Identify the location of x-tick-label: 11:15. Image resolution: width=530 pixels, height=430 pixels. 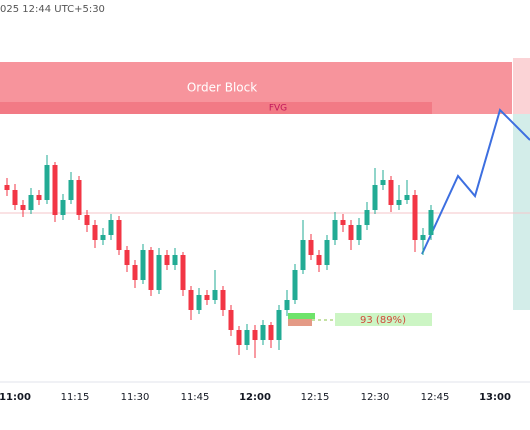
(75, 397).